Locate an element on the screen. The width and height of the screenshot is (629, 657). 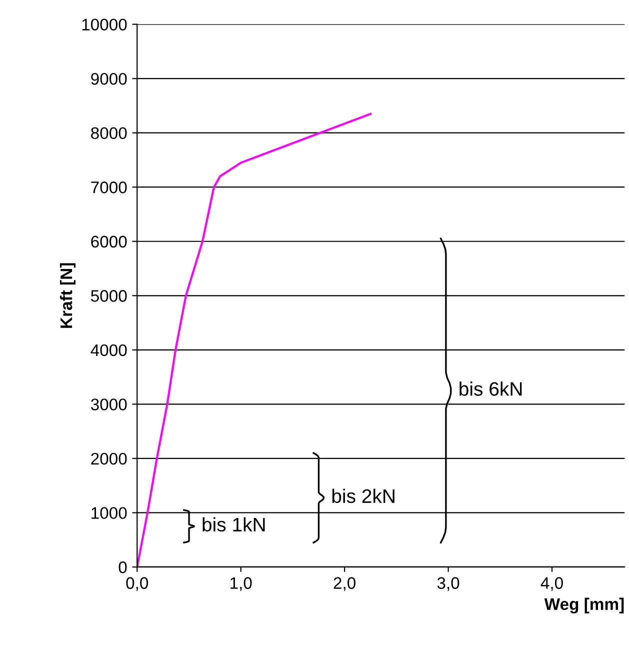
x-tick-label: 1,0 is located at coordinates (241, 584).